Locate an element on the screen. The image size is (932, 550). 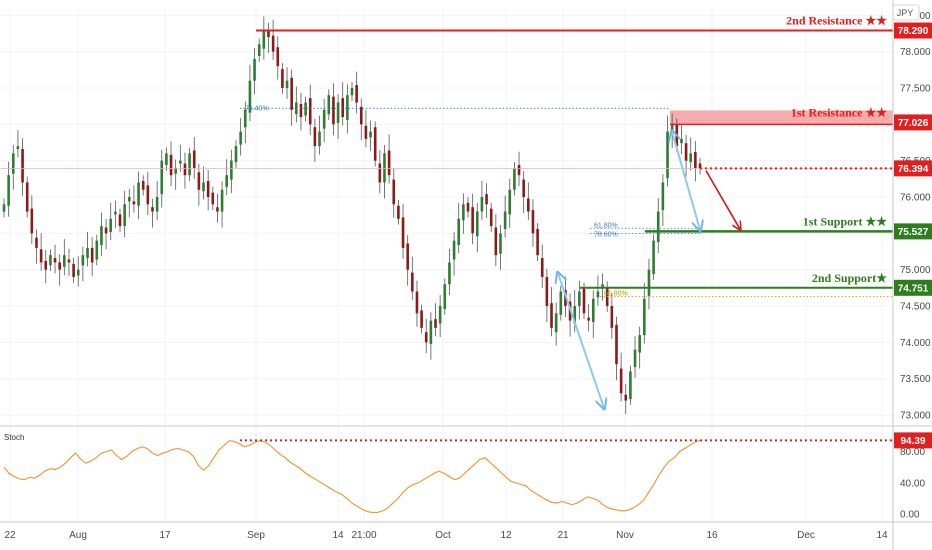
level-label: 1st Resistance ★★ is located at coordinates (839, 112).